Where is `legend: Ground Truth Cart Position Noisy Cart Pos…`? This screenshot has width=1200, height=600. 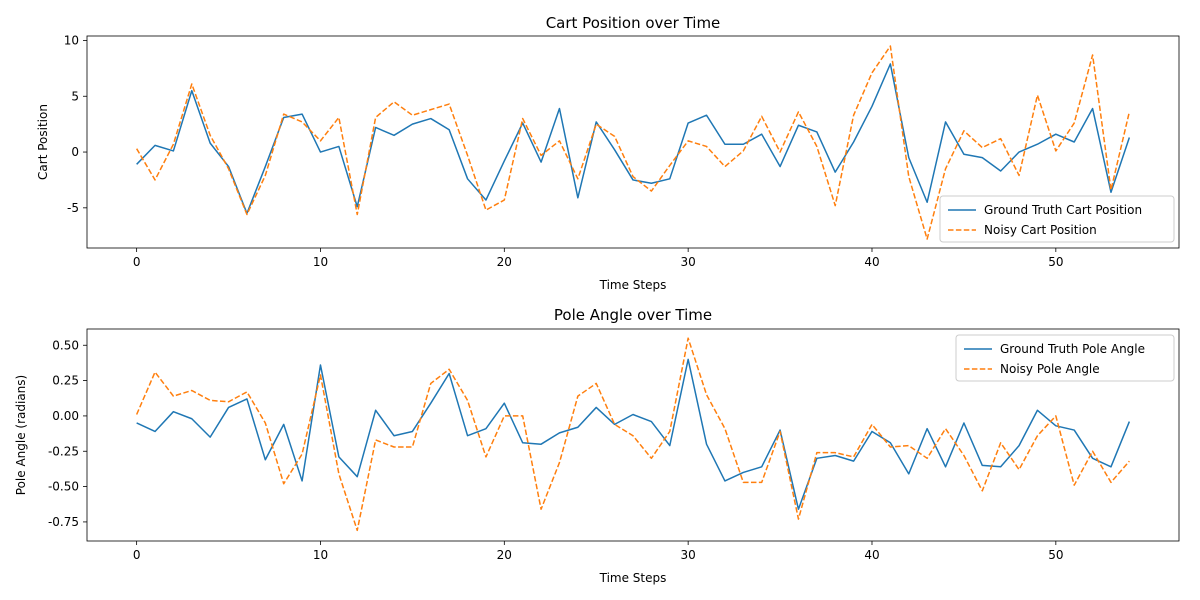
legend: Ground Truth Cart Position Noisy Cart Pos… is located at coordinates (1057, 219).